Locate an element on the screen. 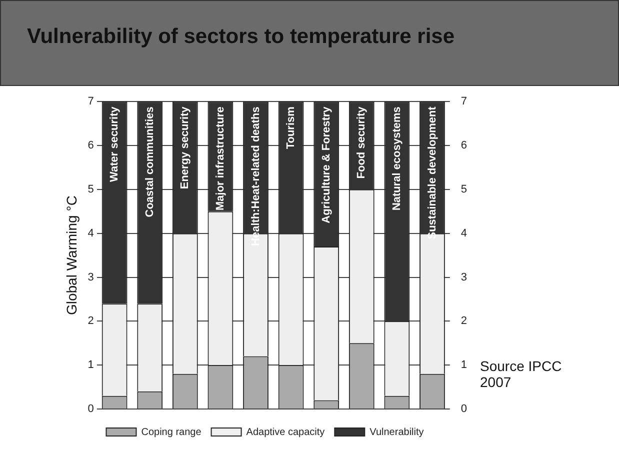  y2-tick-label: 0 is located at coordinates (464, 409).